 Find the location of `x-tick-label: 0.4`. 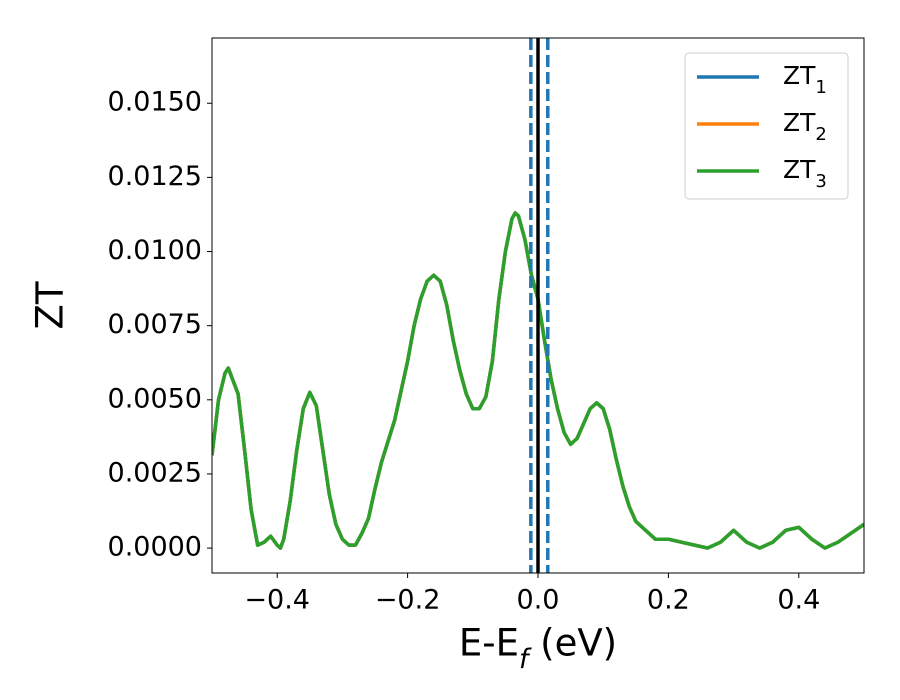

x-tick-label: 0.4 is located at coordinates (798, 600).